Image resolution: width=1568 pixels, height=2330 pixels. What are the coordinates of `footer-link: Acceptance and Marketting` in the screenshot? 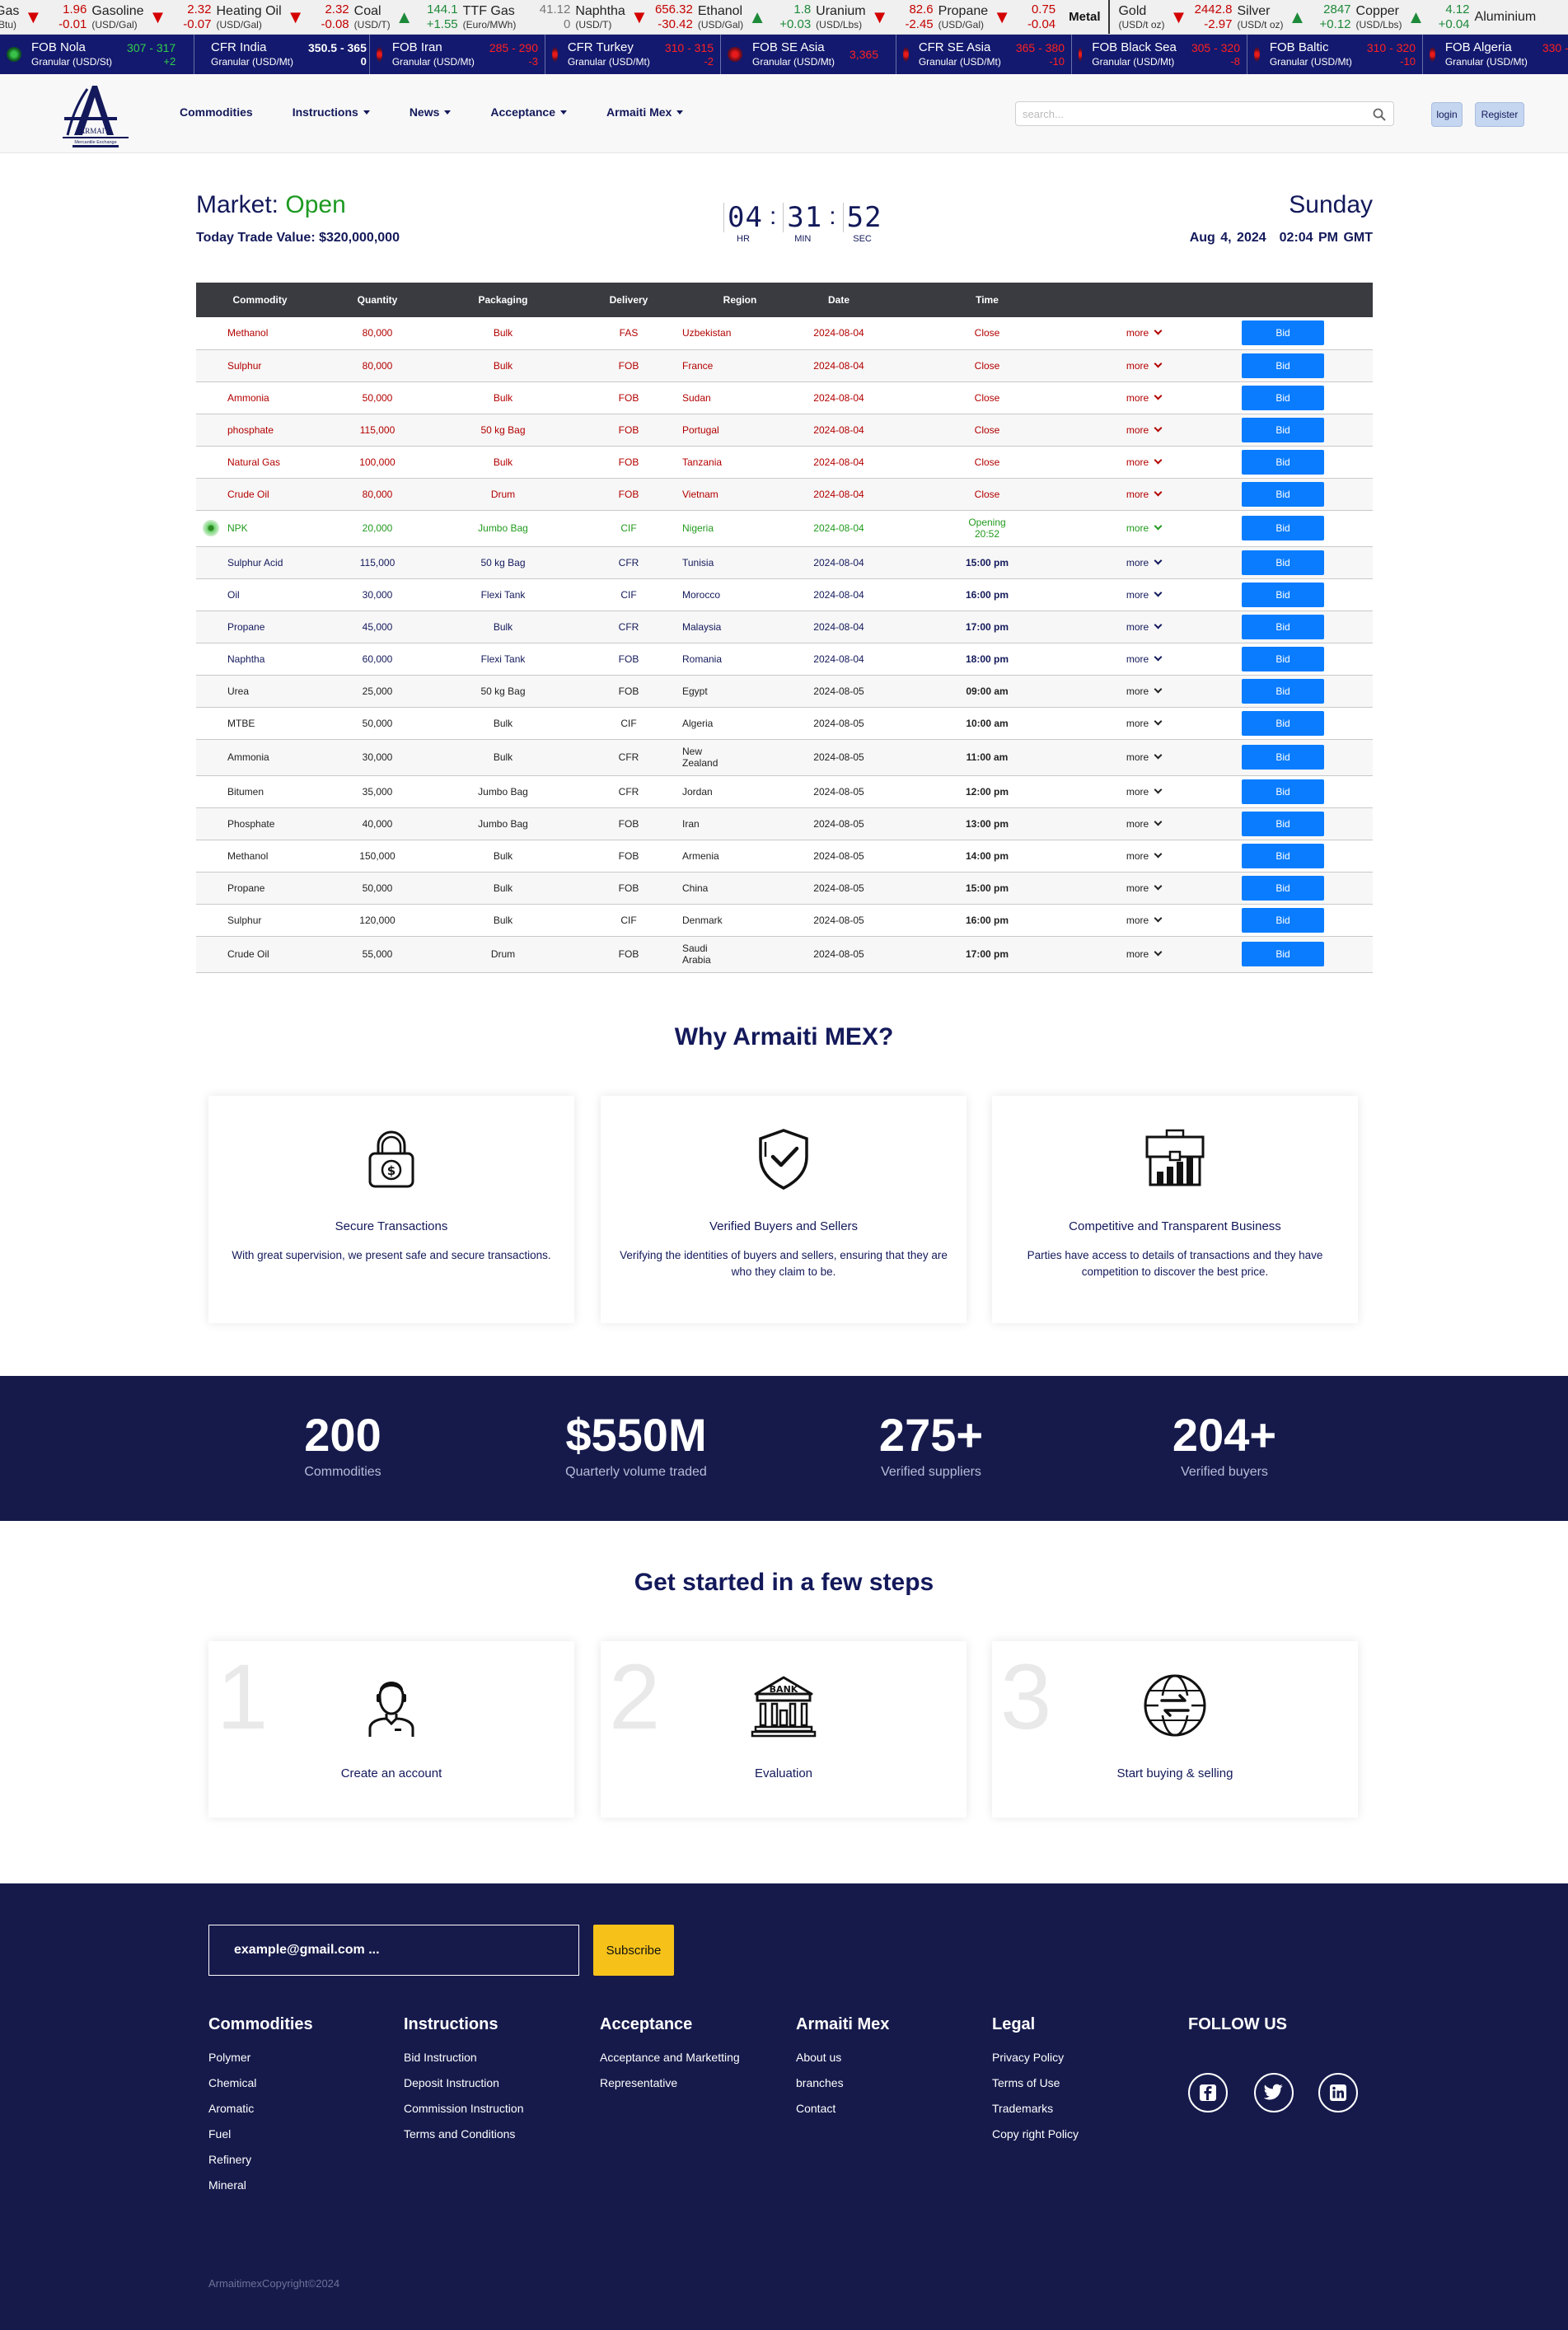 It's located at (670, 2057).